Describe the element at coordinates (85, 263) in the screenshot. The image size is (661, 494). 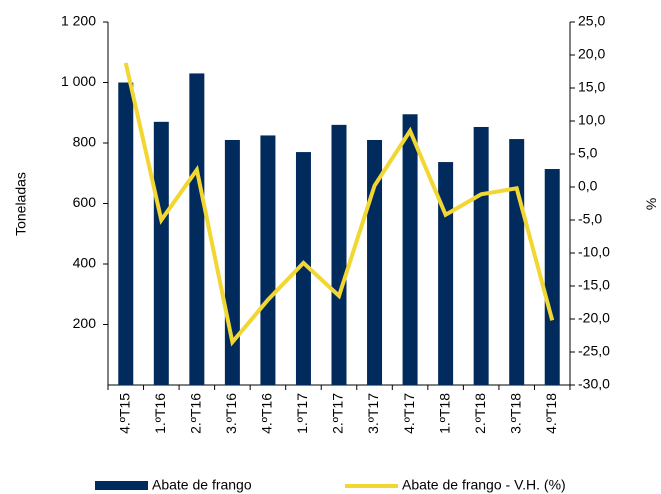
I see `y-tick-label: 400` at that location.